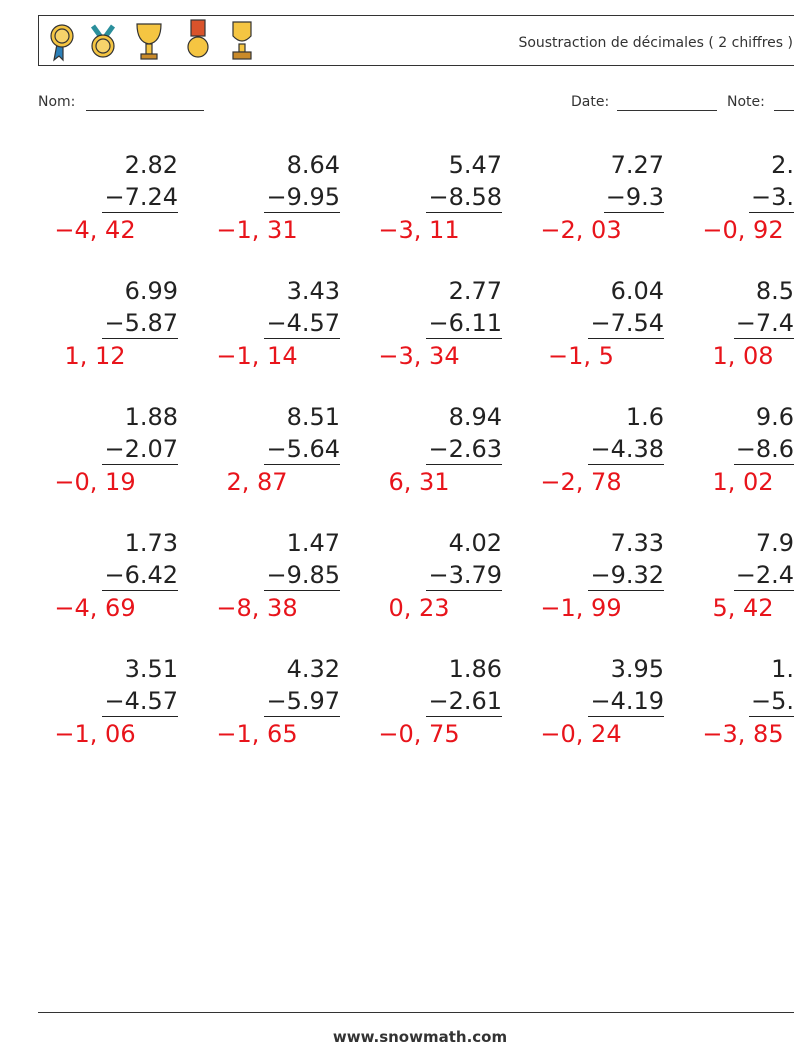  I want to click on subtrahend: −2.63, so click(464, 450).